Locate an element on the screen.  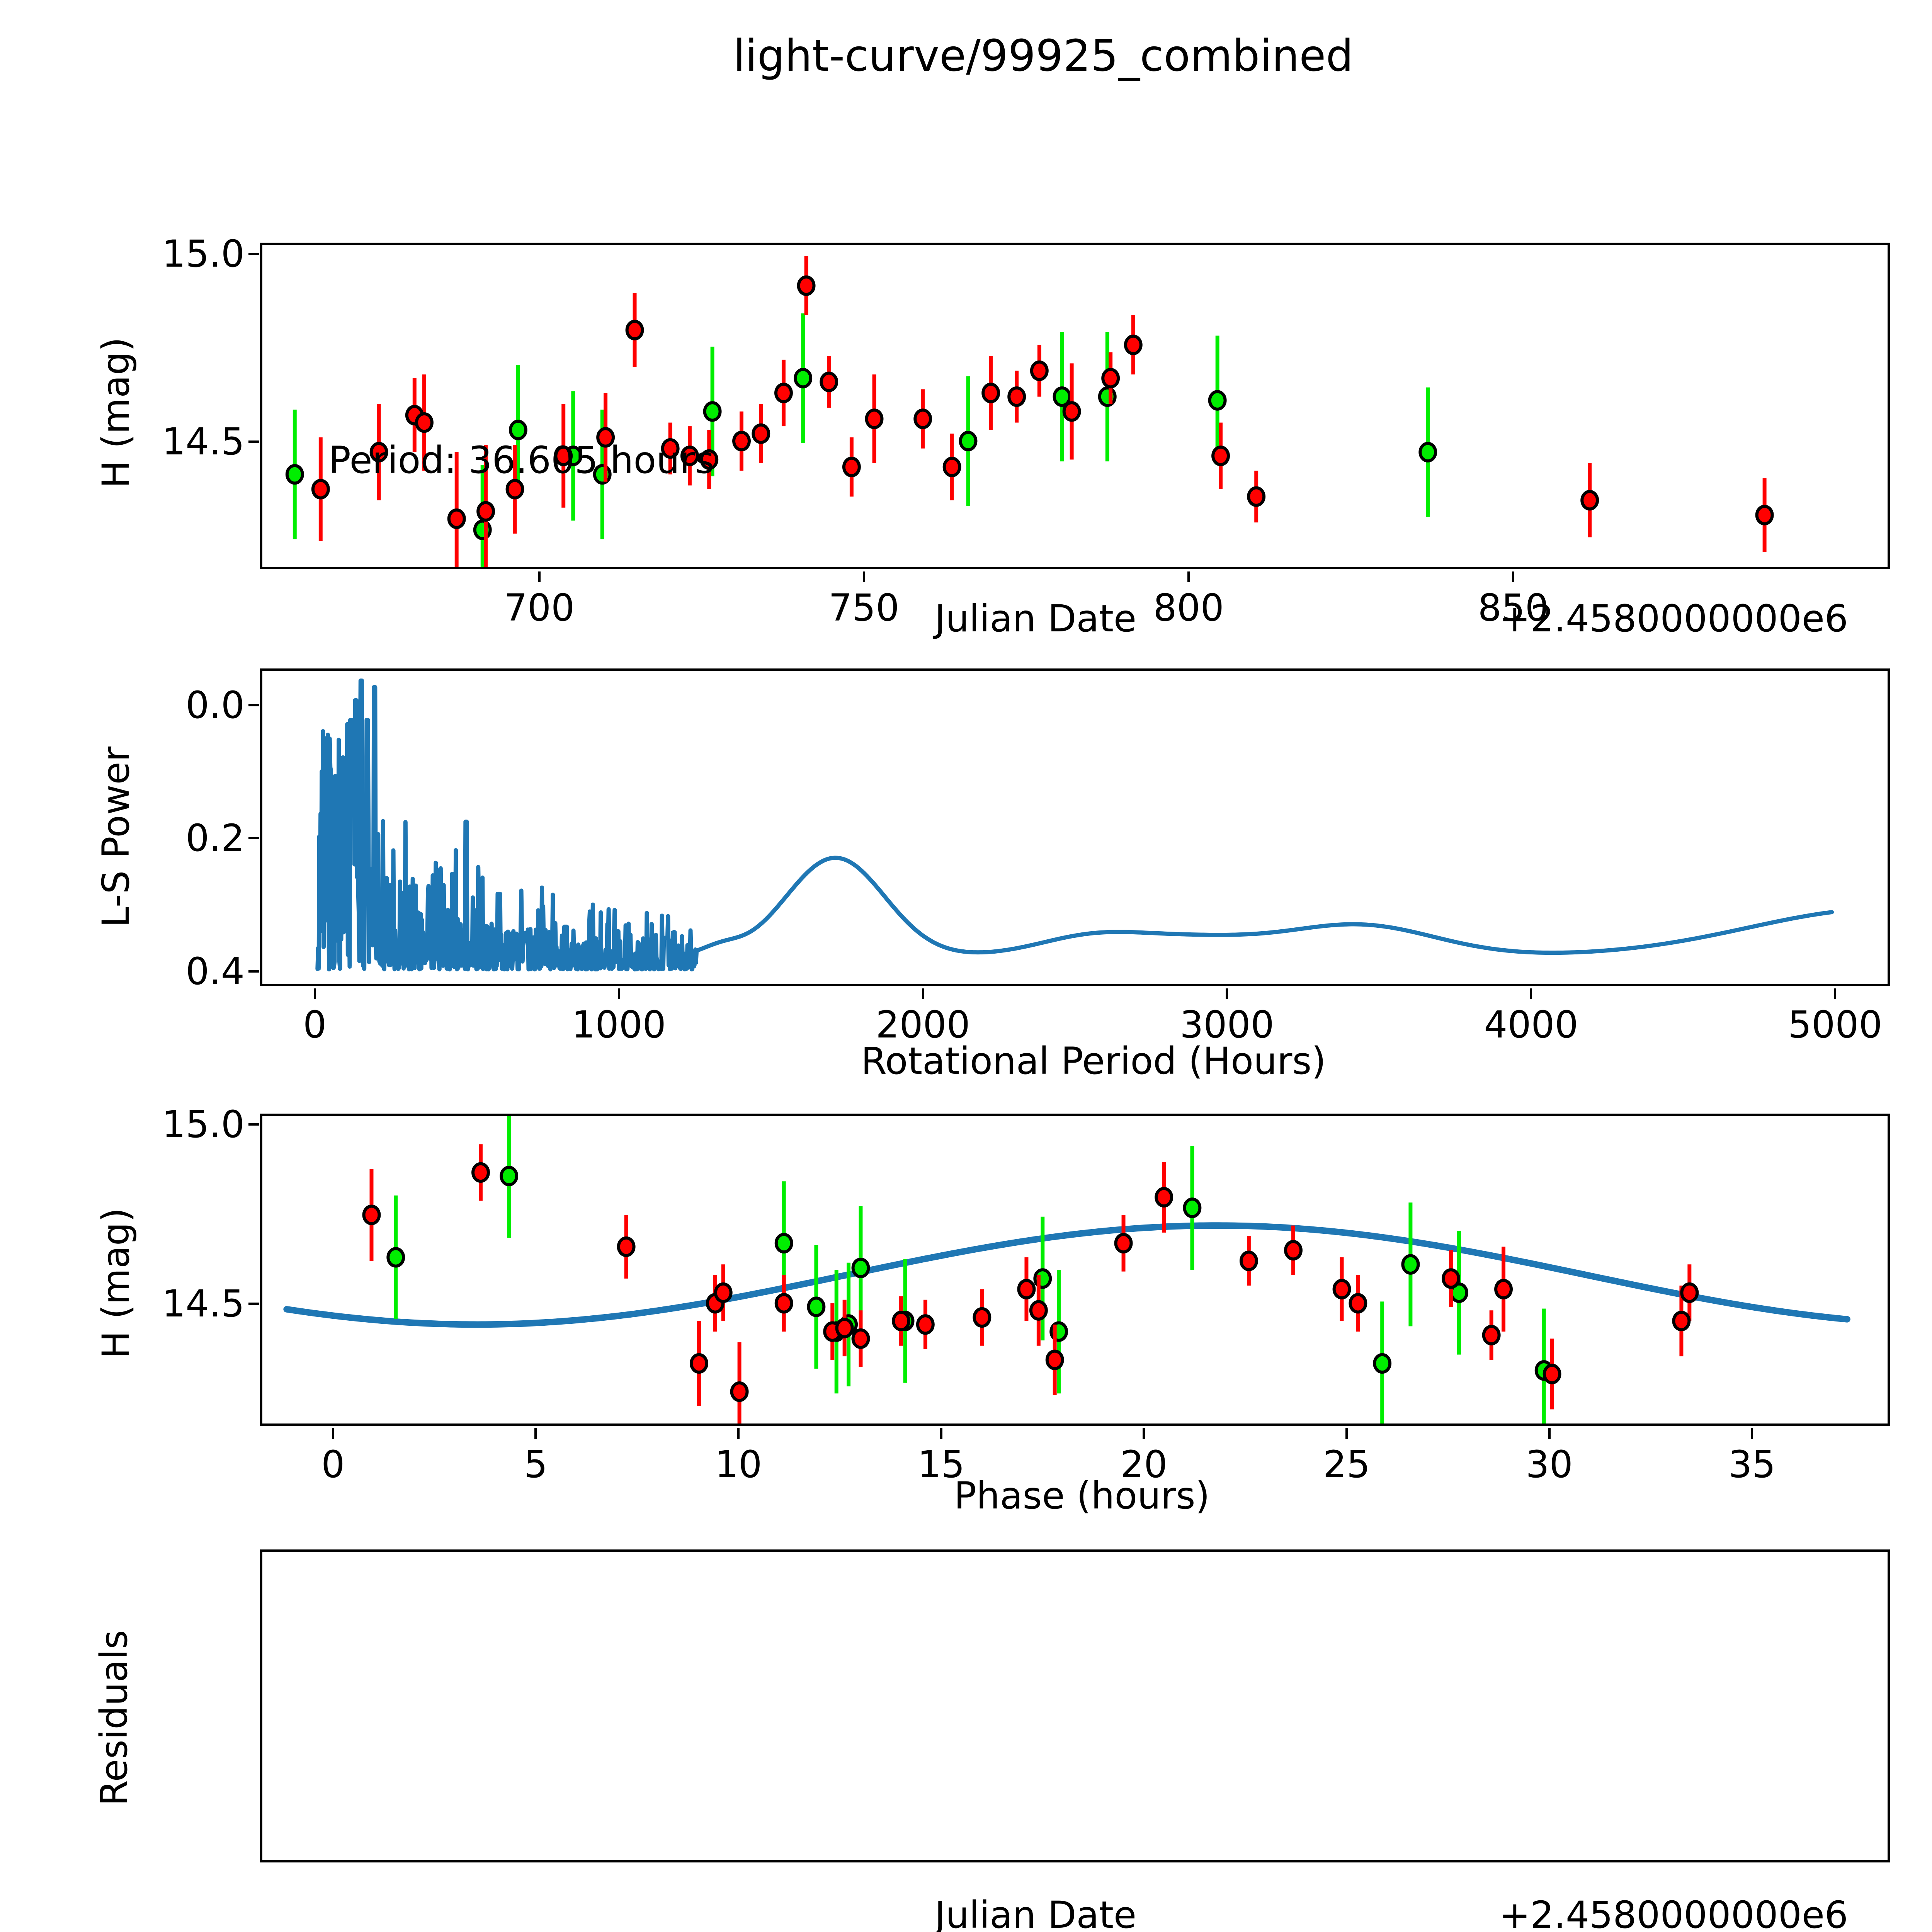
panel1-x-axis-label: Julian Date is located at coordinates (1035, 618).